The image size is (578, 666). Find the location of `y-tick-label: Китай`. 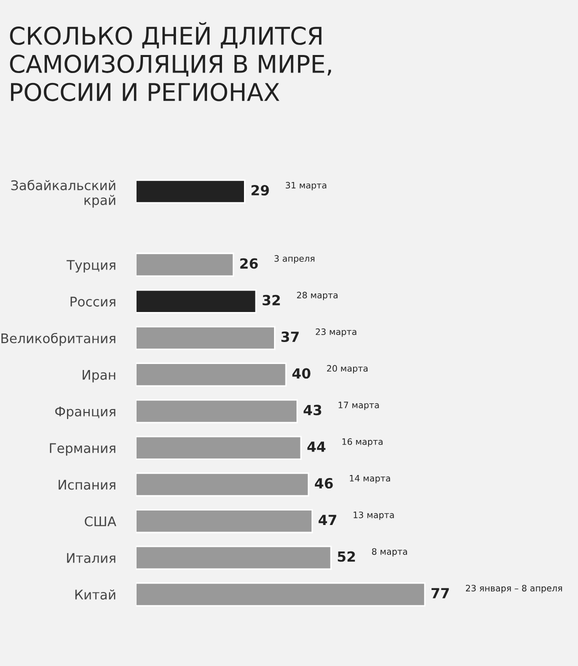

y-tick-label: Китай is located at coordinates (95, 594).